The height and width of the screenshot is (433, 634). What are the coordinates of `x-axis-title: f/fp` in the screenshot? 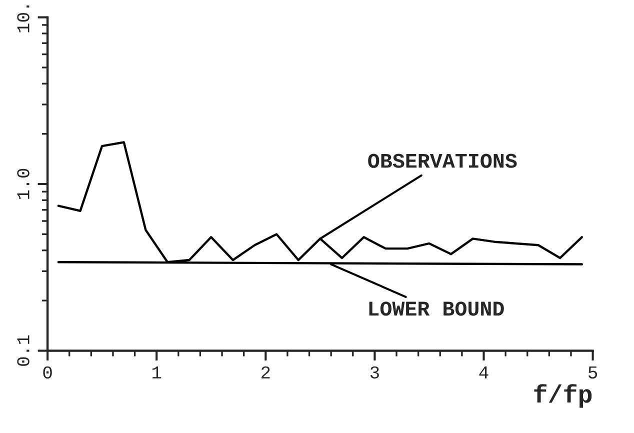 It's located at (563, 396).